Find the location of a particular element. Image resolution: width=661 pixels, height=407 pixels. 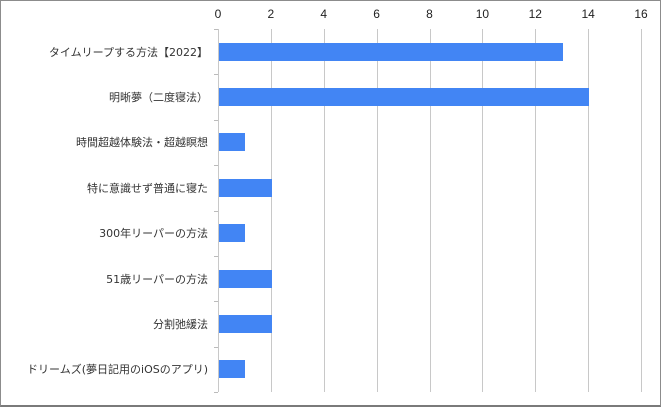

category-label: 51歳リーパーの方法 is located at coordinates (157, 279).